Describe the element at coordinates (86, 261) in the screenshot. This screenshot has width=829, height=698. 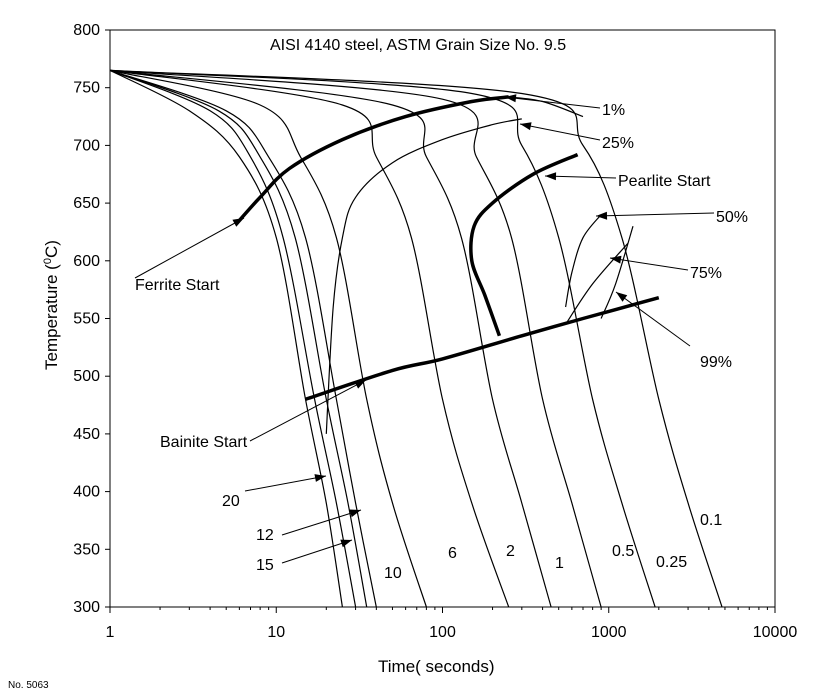
I see `y-tick-label: 600` at that location.